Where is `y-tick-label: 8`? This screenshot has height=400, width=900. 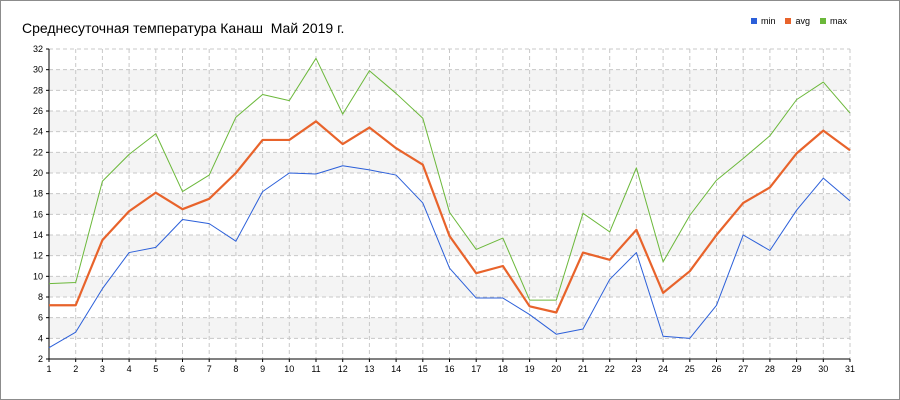
y-tick-label: 8 is located at coordinates (40, 297).